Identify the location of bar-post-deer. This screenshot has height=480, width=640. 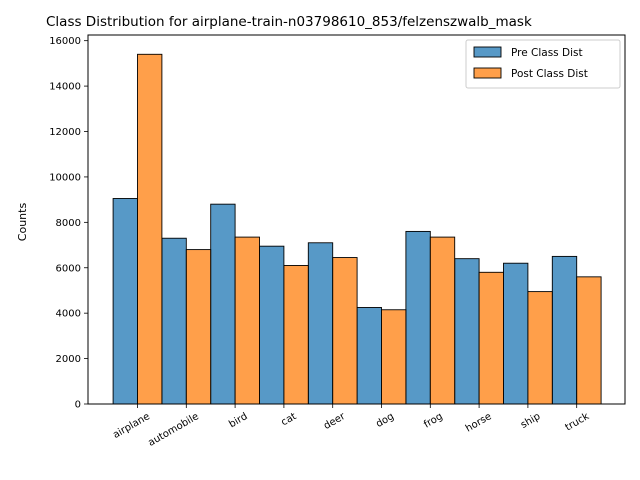
(345, 331).